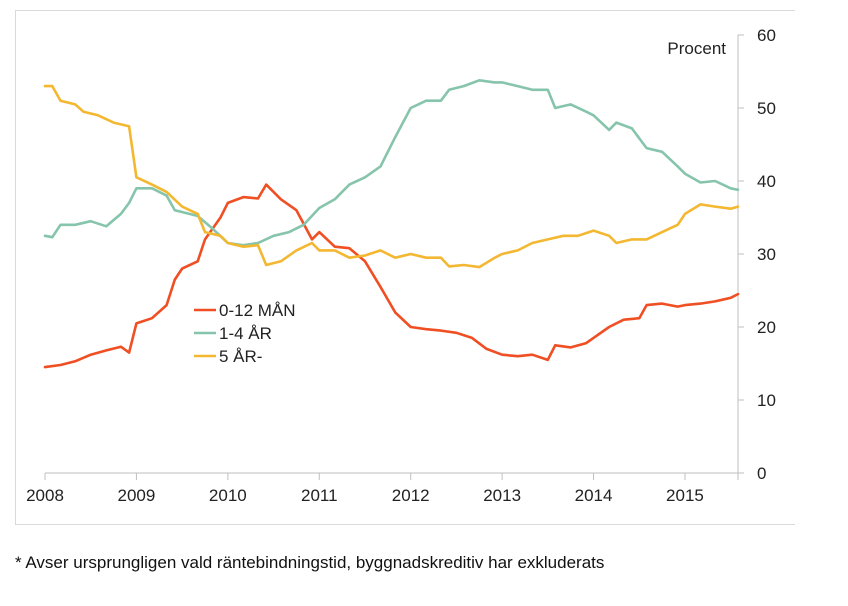  I want to click on legend-label-2: 5 ÅR-, so click(240, 356).